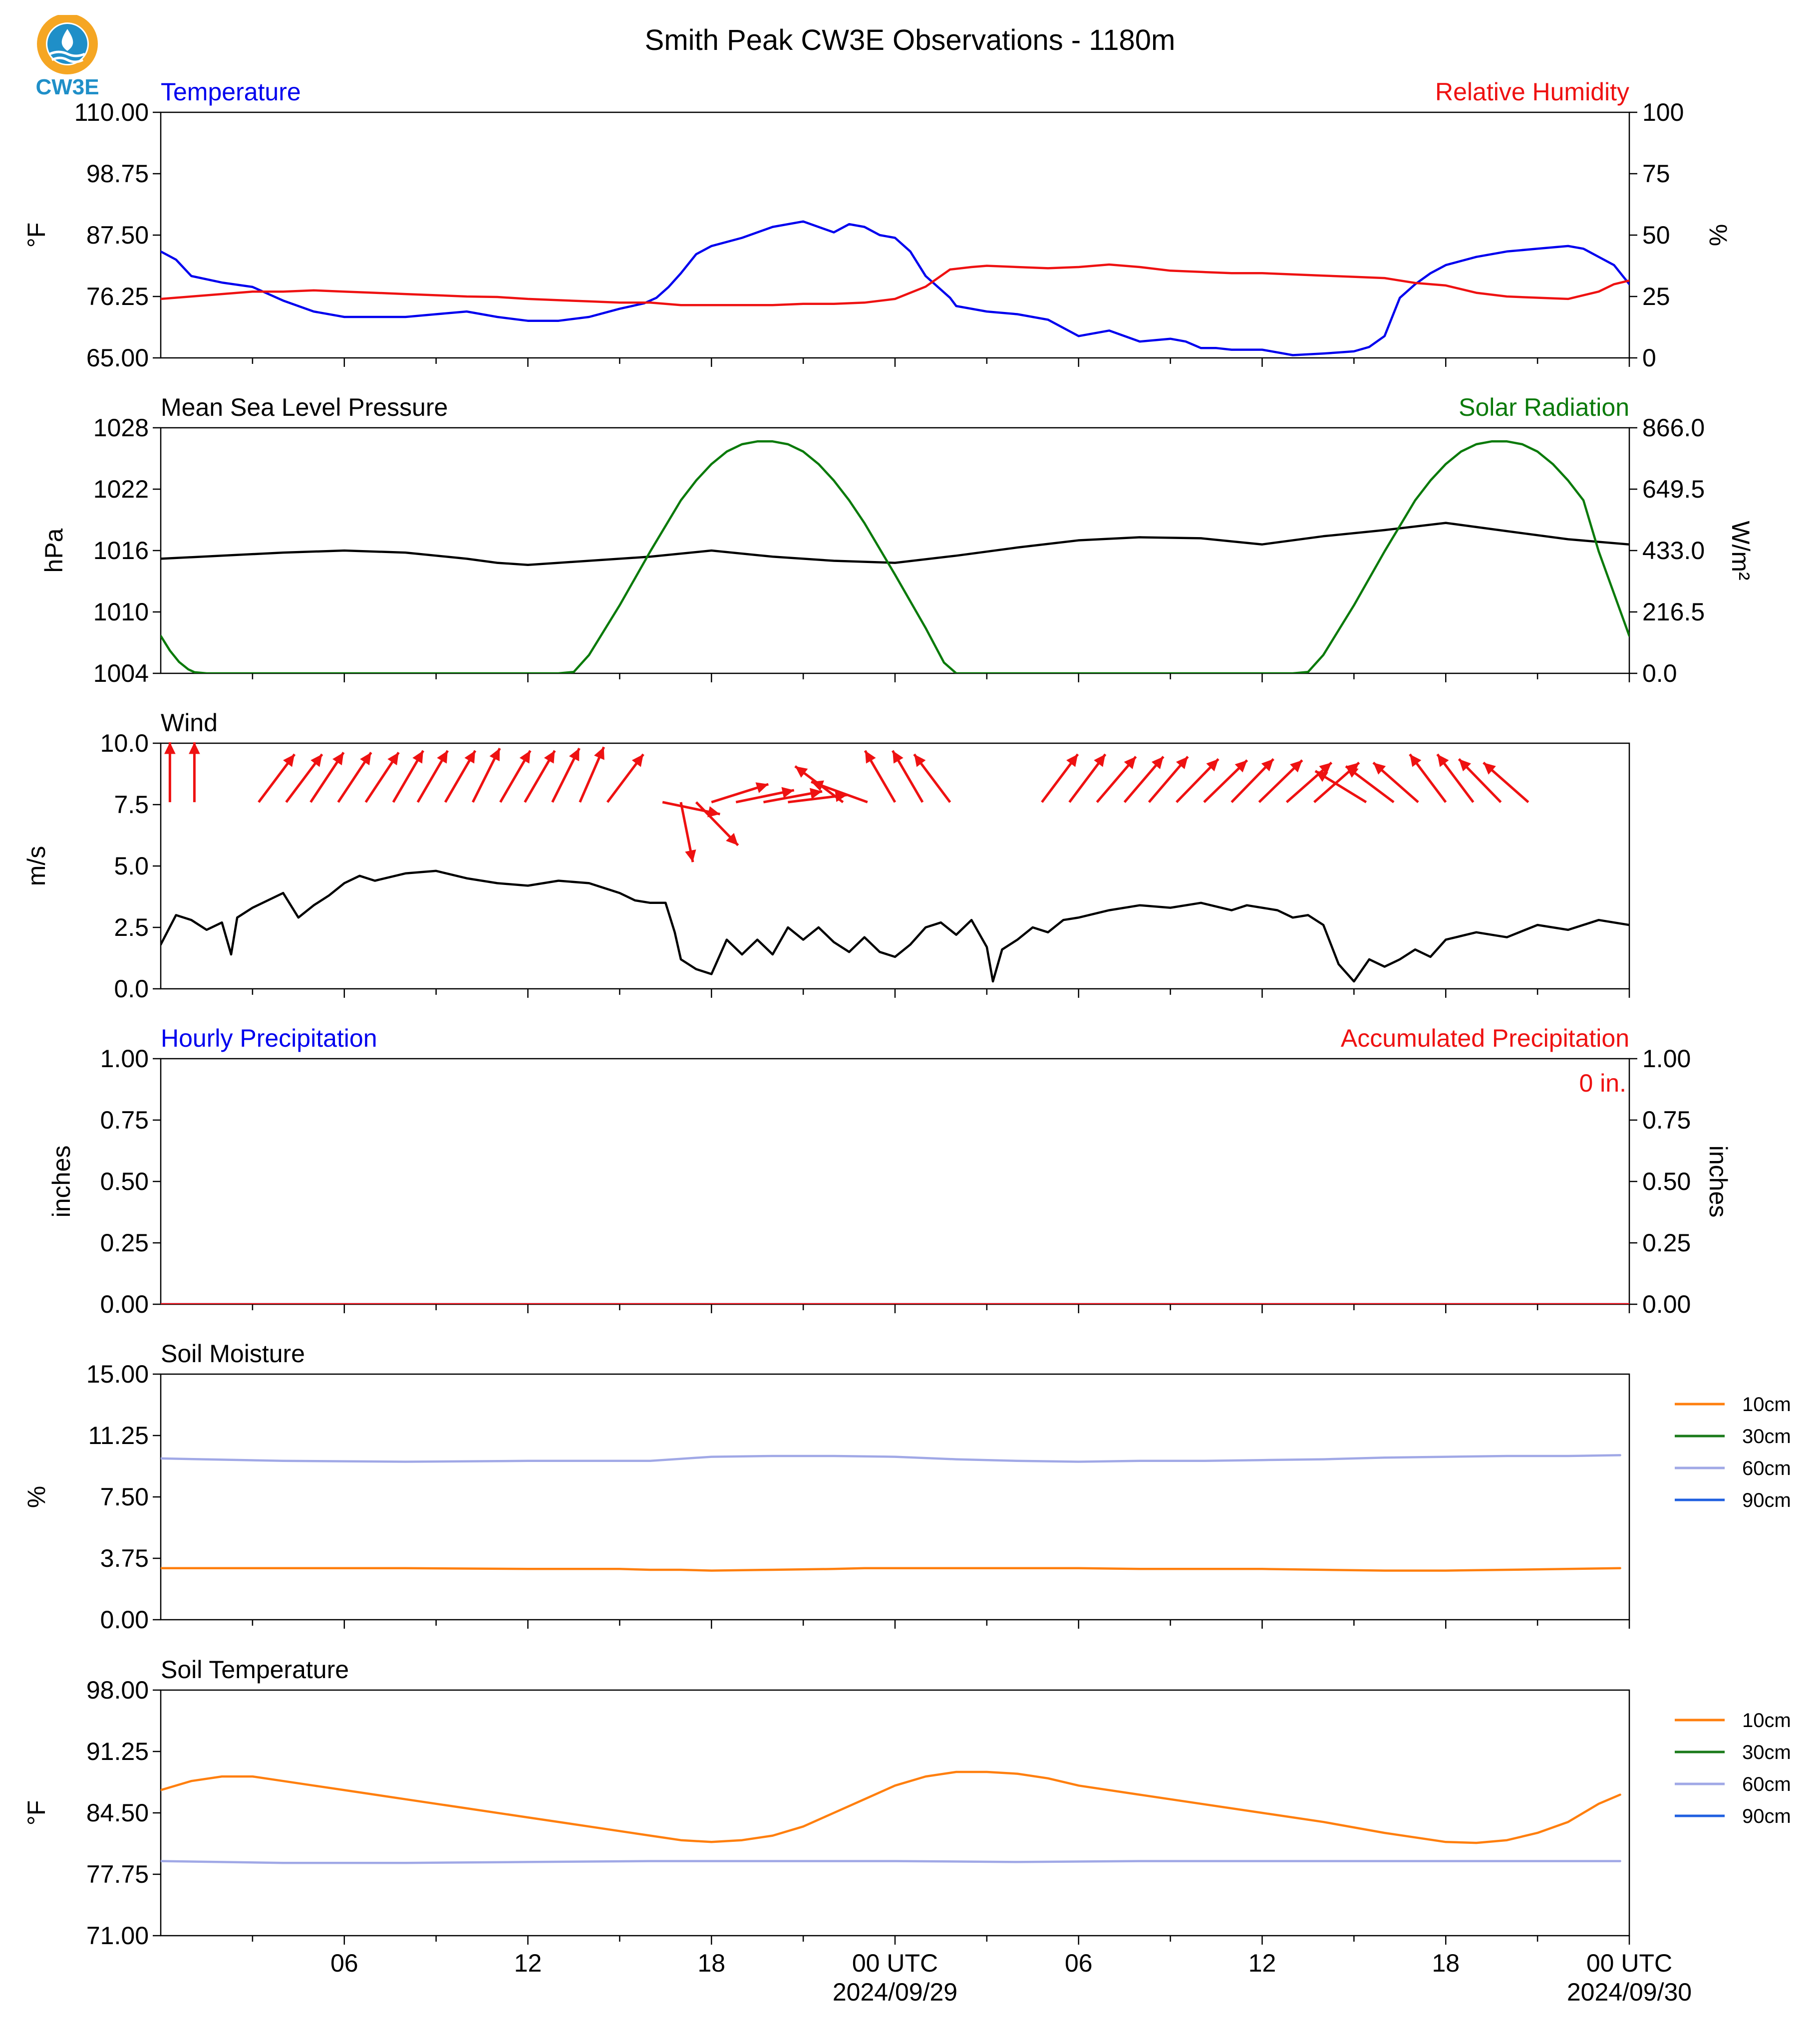 This screenshot has width=1820, height=2028. I want to click on y-tick-label-right: 100, so click(1663, 112).